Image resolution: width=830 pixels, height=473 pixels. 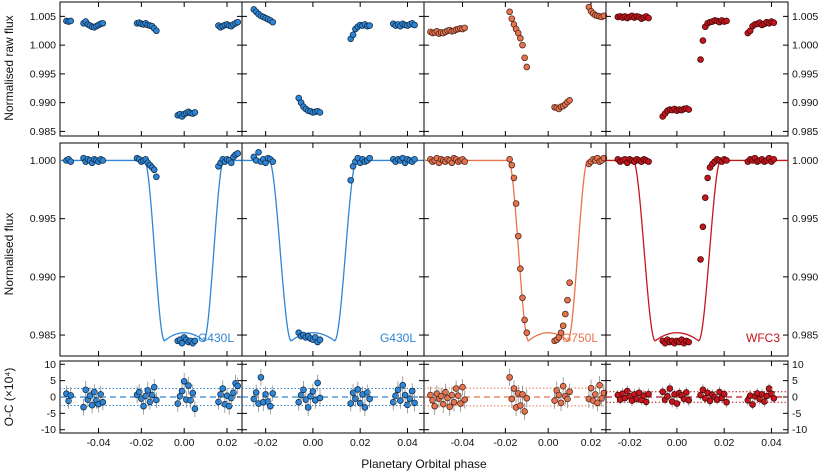 I want to click on y-tick-label: 1.005, so click(x=43, y=17).